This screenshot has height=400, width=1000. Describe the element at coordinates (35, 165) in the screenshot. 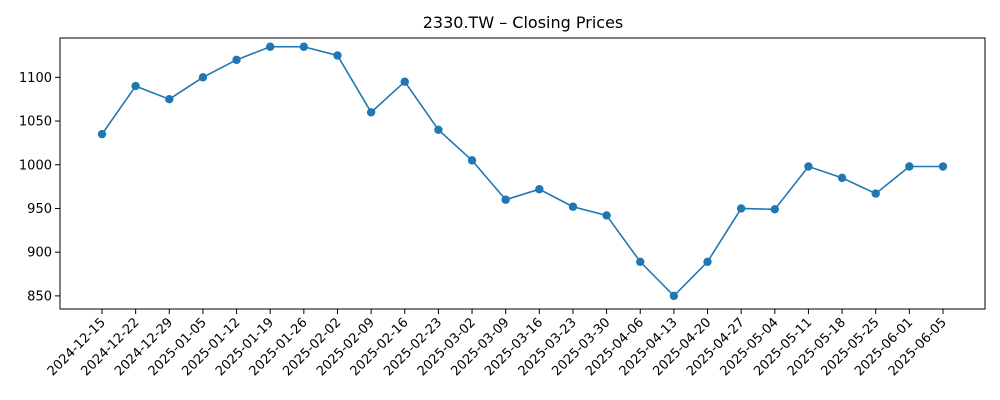

I see `y-tick-label: 1000` at that location.